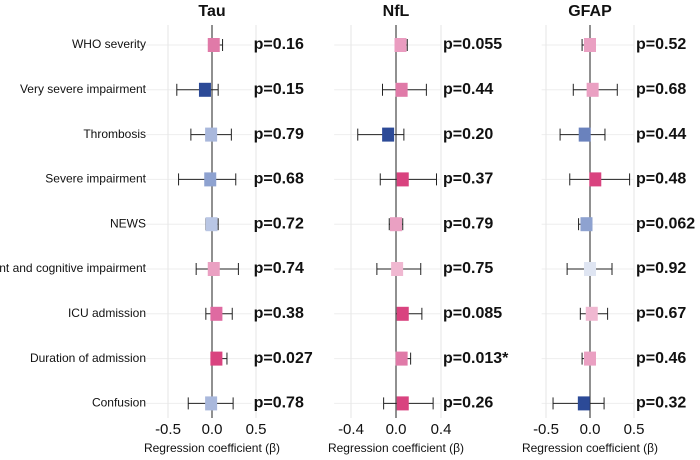  Describe the element at coordinates (119, 403) in the screenshot. I see `category-label: Confusion` at that location.